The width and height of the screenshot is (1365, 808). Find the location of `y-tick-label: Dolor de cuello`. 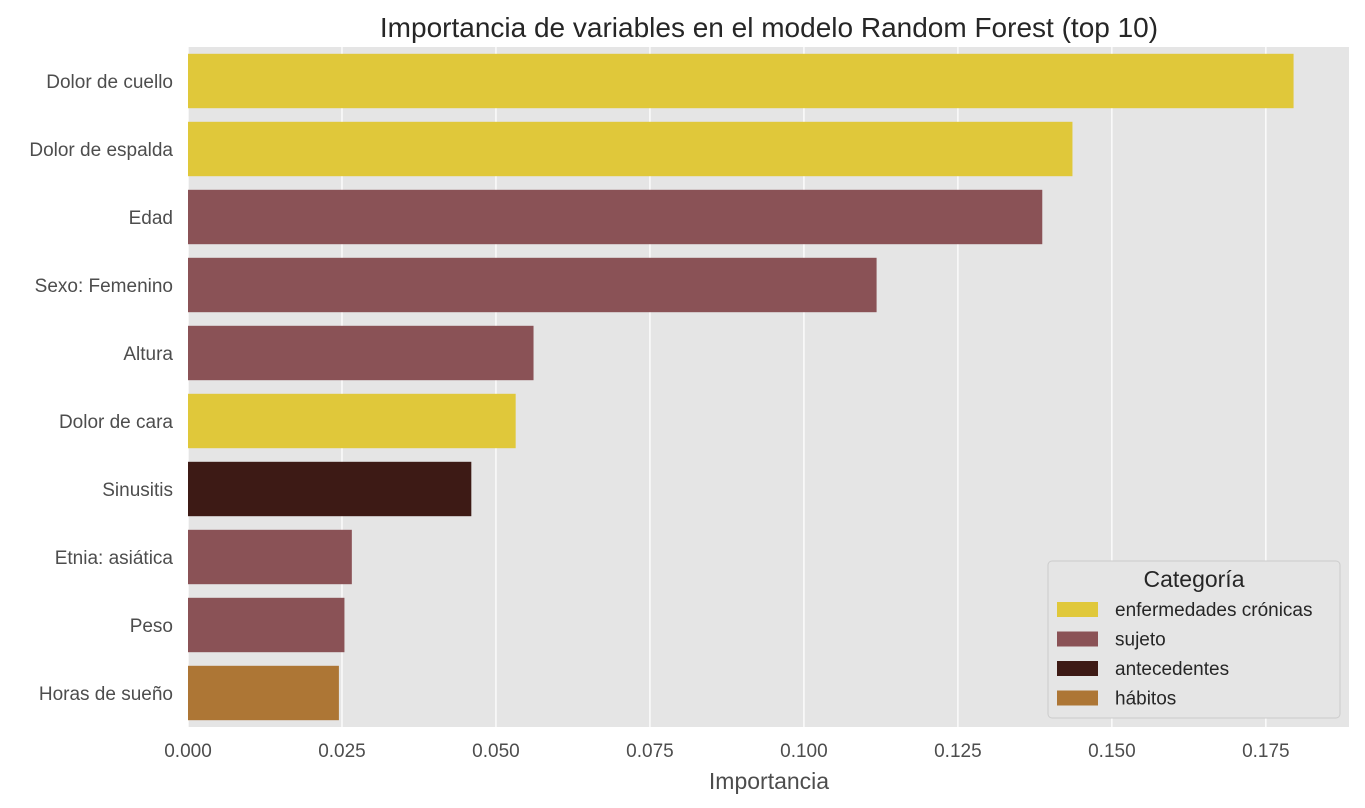

y-tick-label: Dolor de cuello is located at coordinates (109, 82).